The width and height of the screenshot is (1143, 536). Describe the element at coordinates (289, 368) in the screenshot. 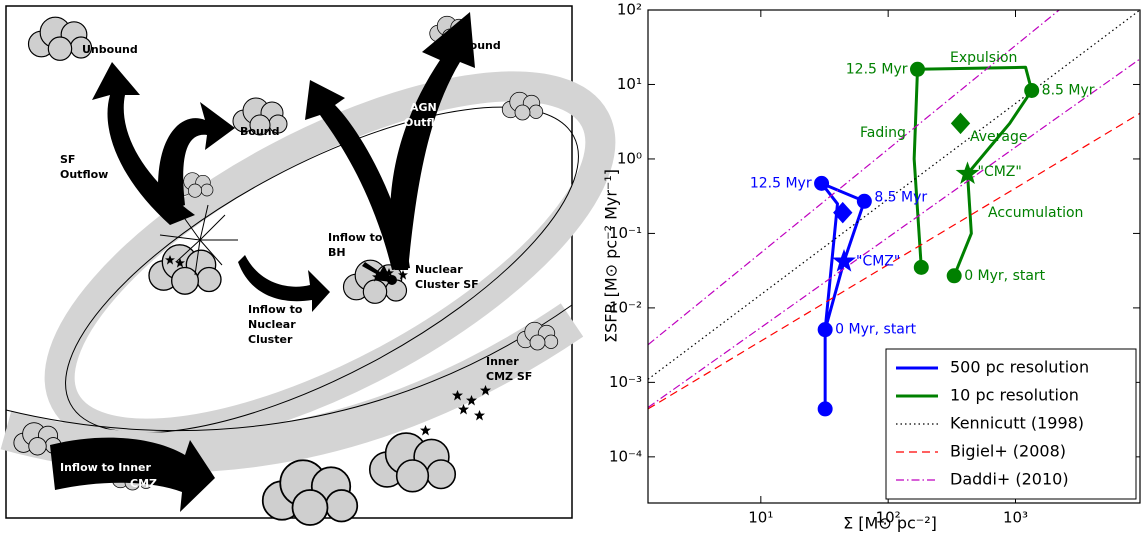

I see `inner-line` at that location.